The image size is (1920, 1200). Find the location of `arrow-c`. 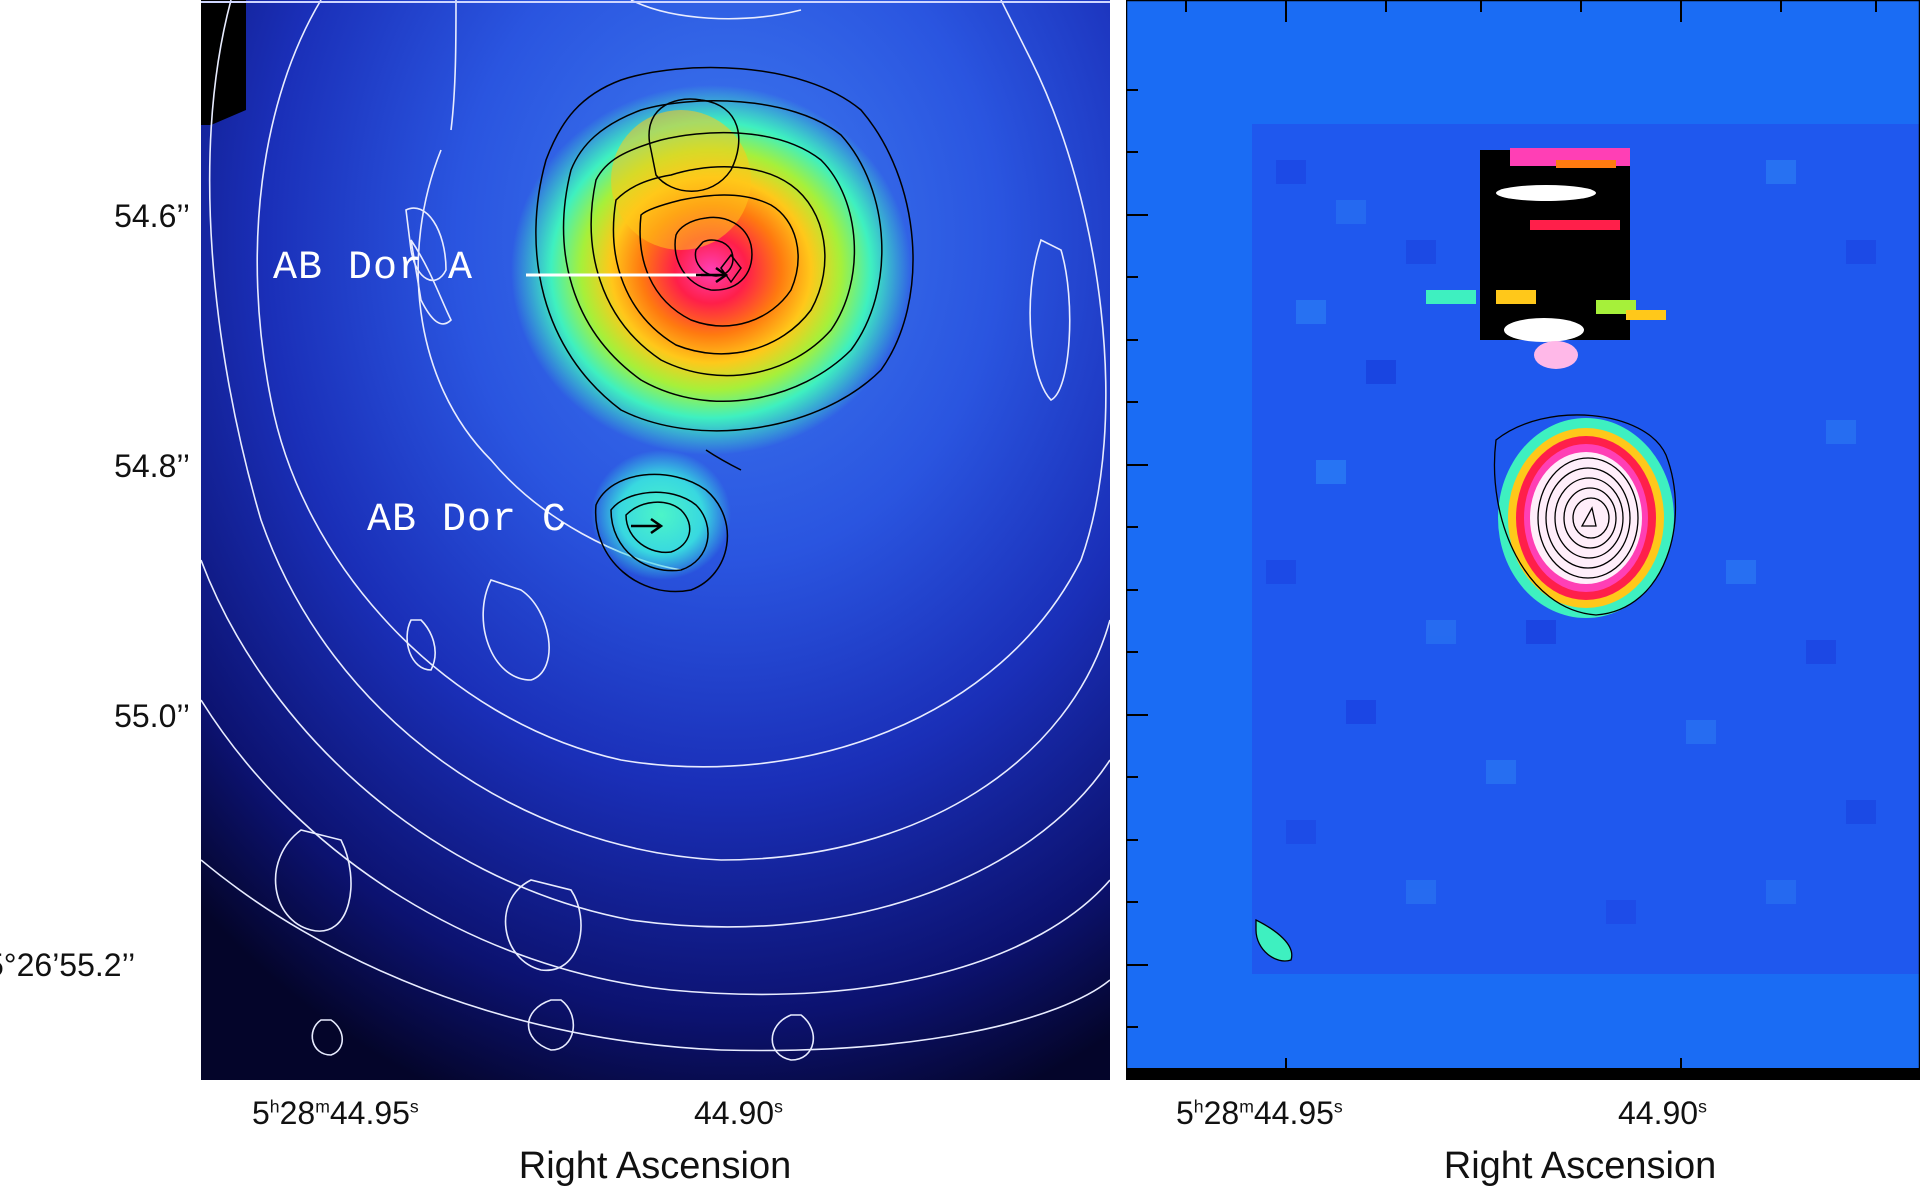

arrow-c is located at coordinates (647, 526).